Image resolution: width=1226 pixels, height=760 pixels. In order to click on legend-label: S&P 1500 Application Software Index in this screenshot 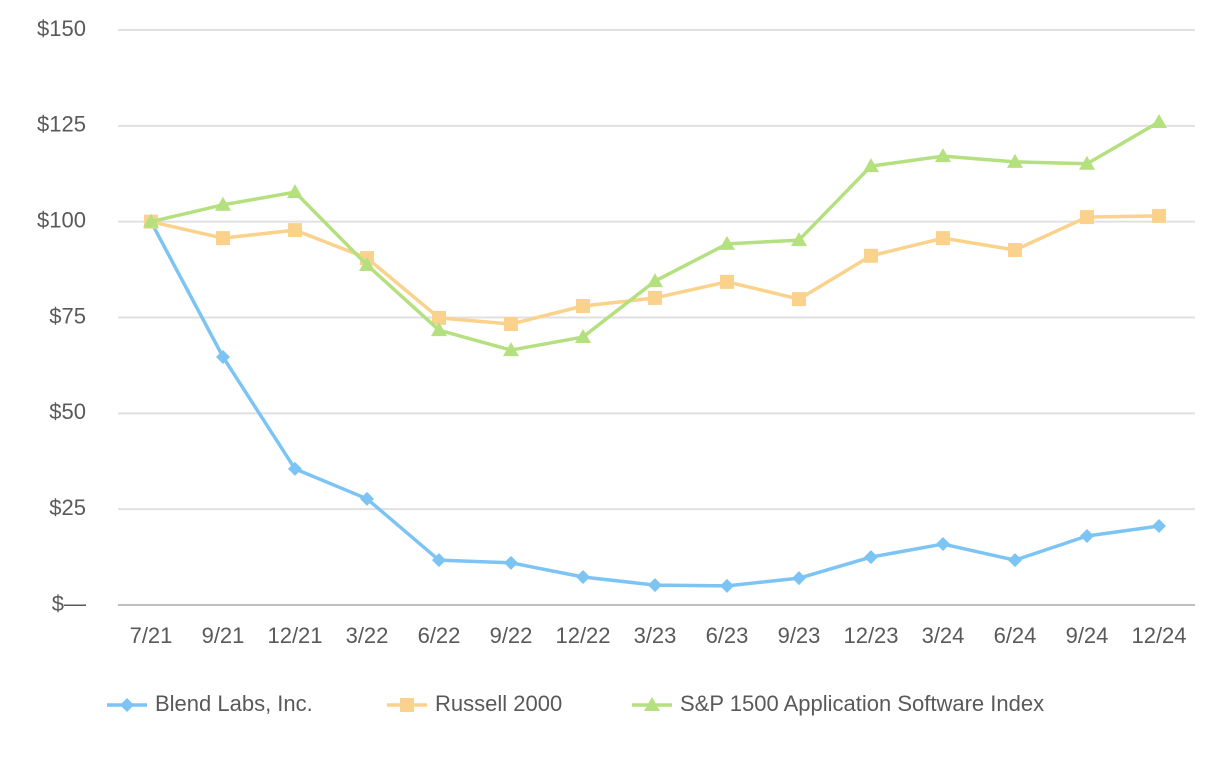, I will do `click(862, 703)`.